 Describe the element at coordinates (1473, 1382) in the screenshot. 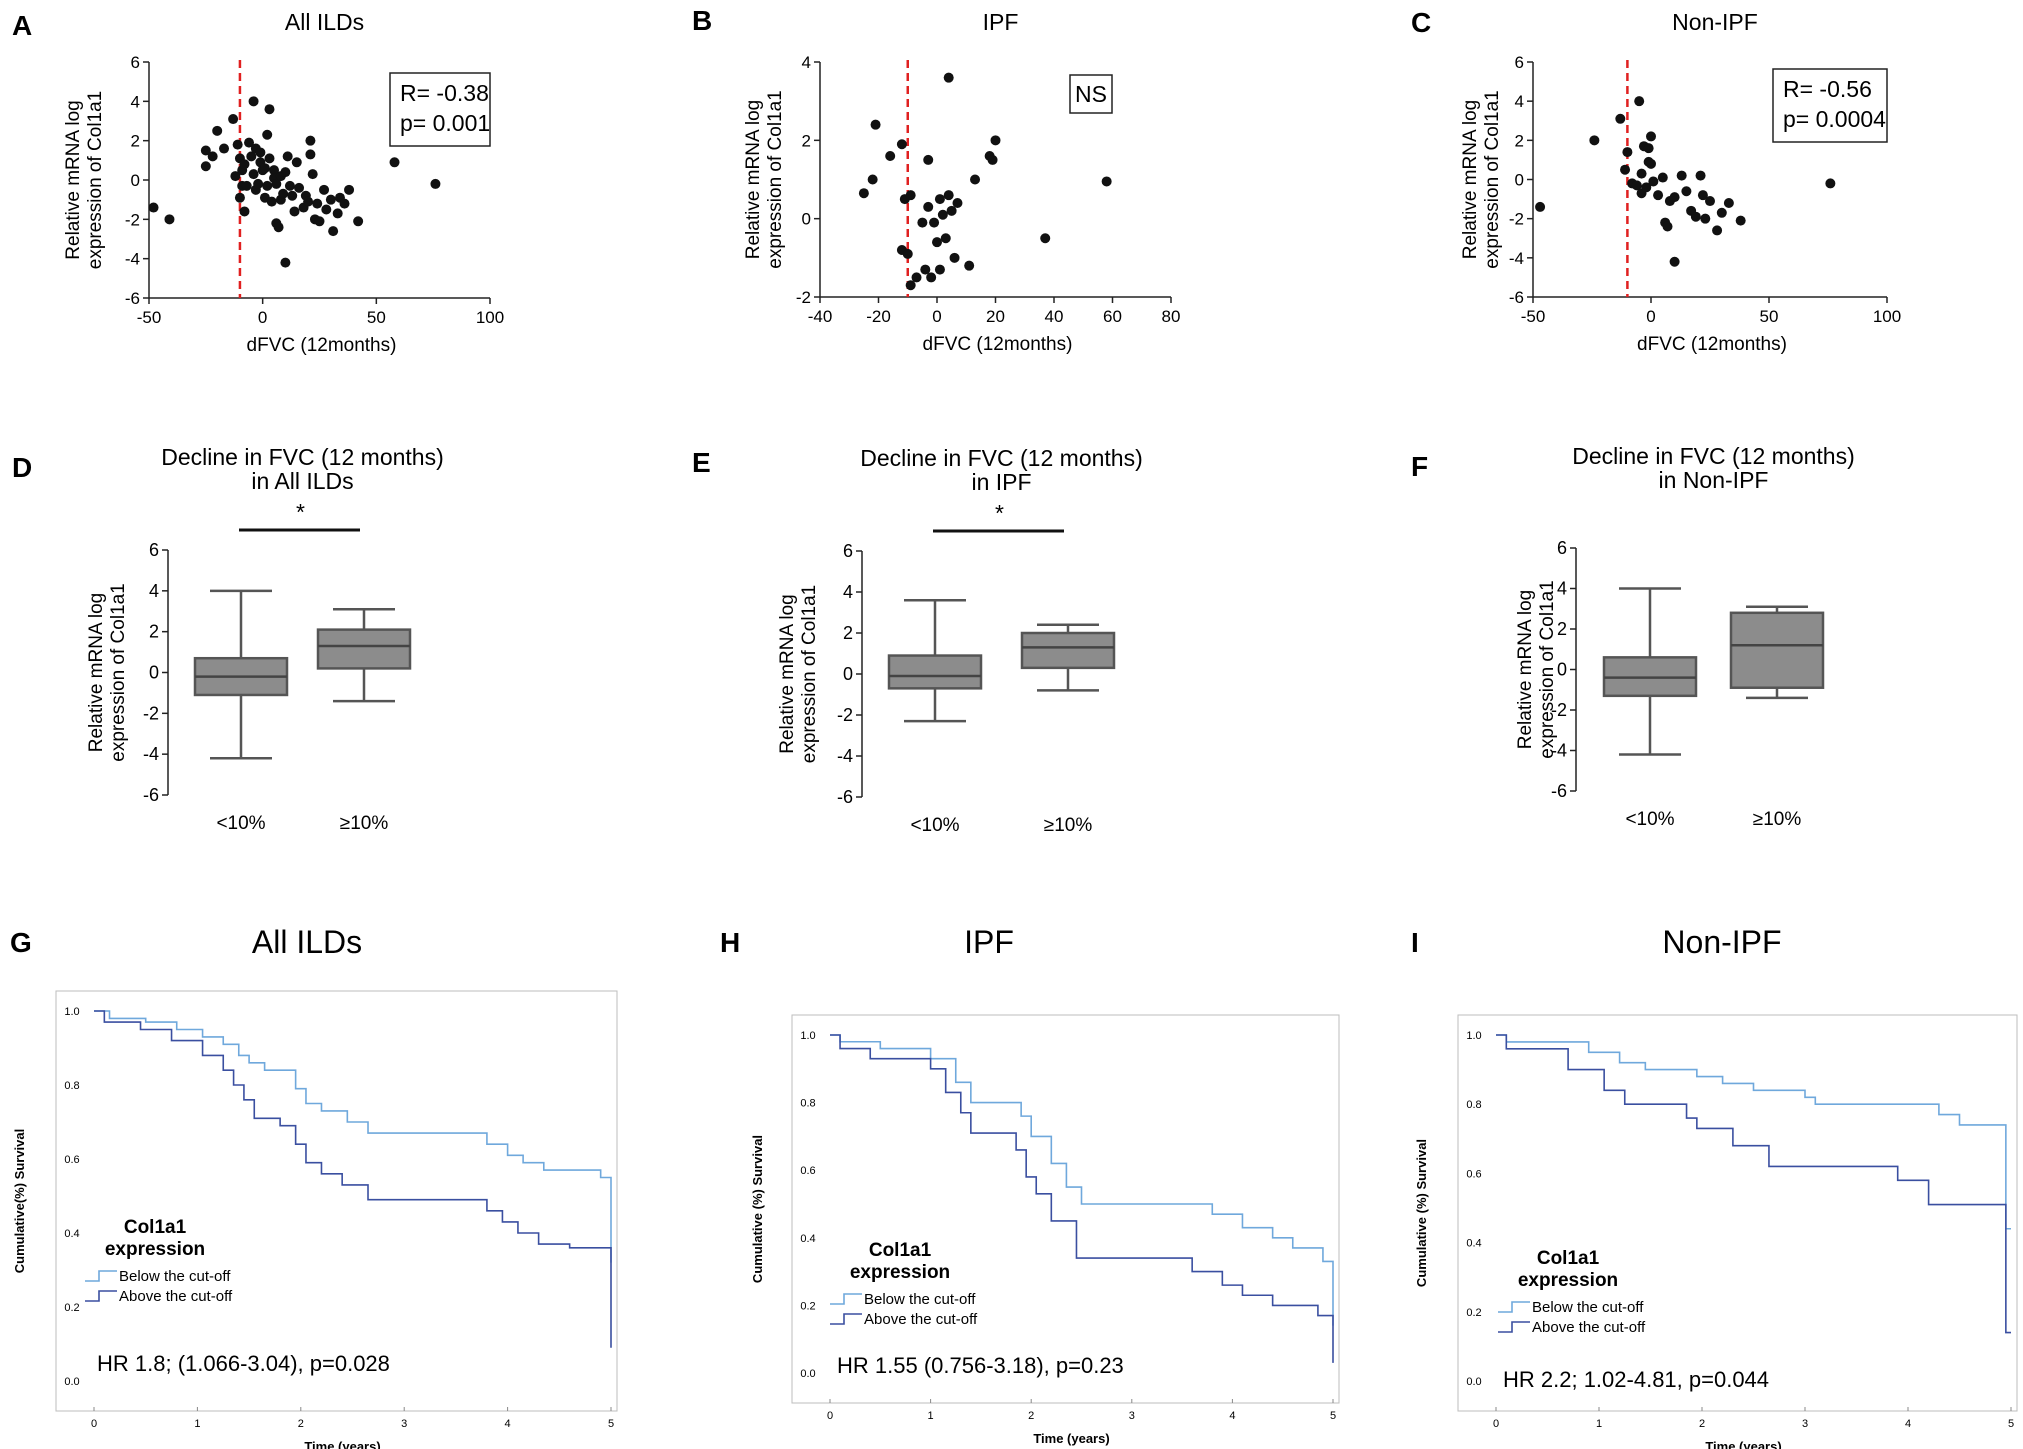

I see `y-tick-label: 0.0` at that location.